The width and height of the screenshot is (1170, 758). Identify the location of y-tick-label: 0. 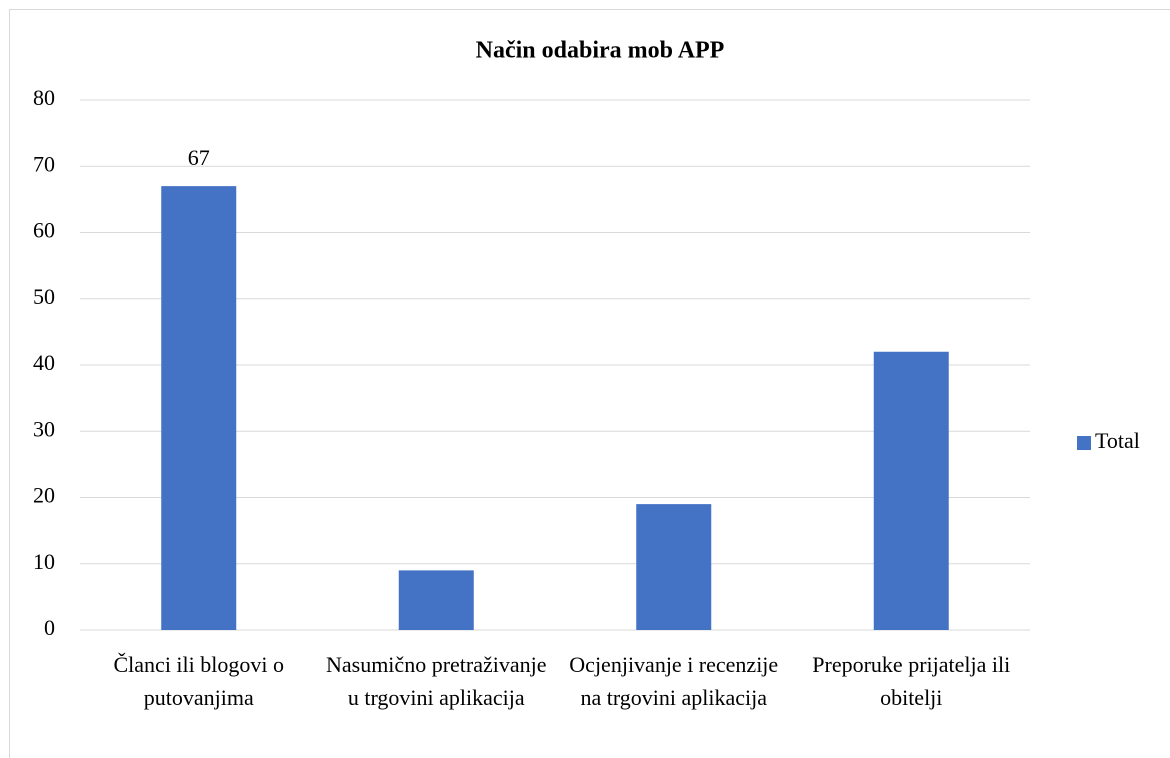
(49, 627).